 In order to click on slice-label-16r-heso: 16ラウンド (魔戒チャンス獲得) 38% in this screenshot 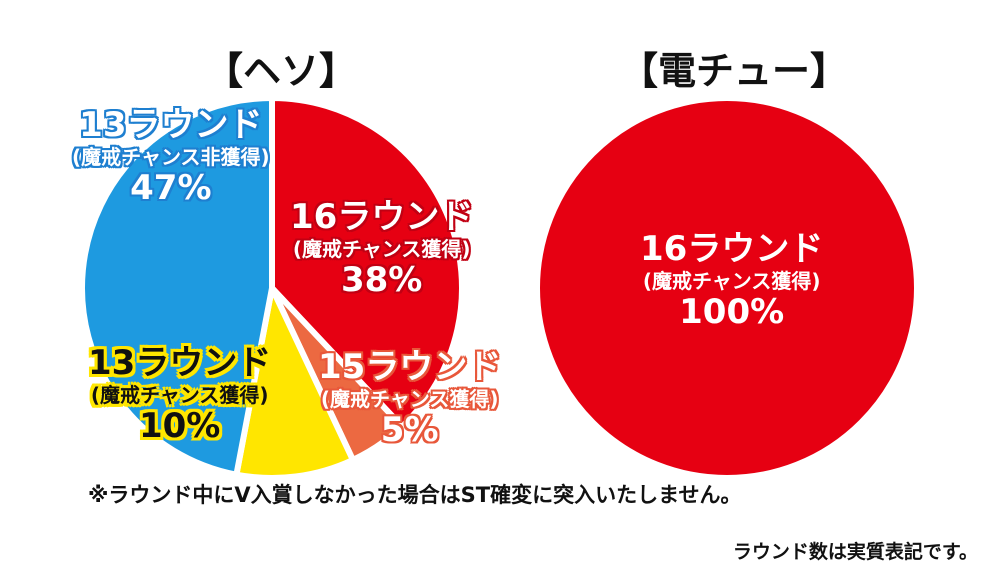, I will do `click(382, 248)`.